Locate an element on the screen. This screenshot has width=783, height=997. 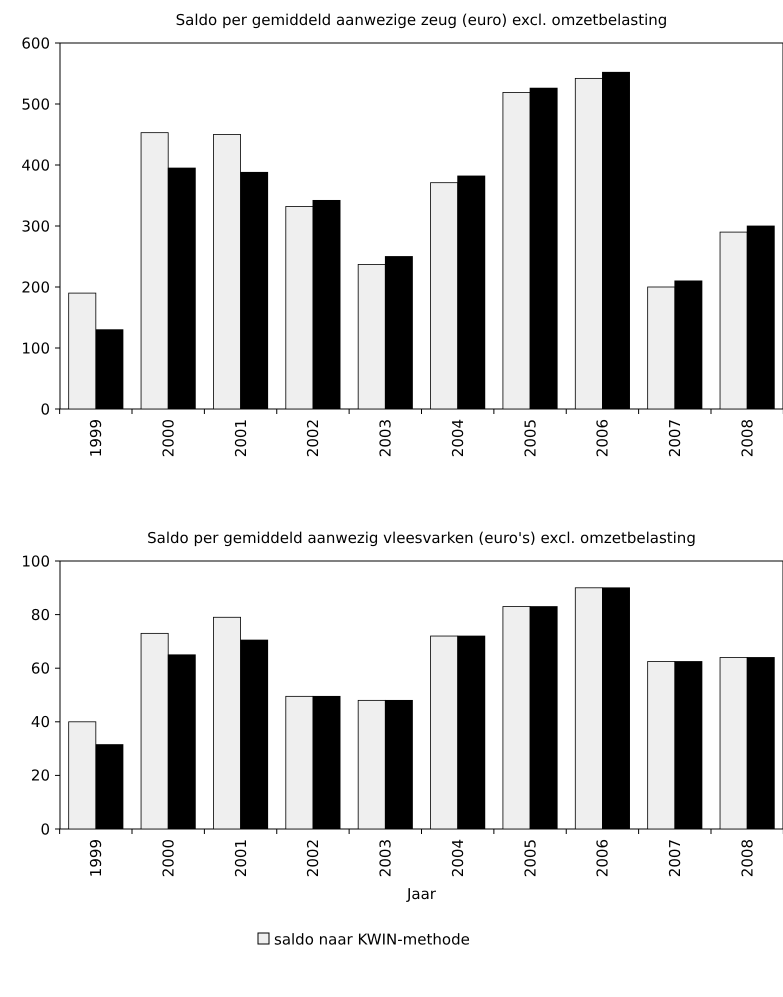
legend-label: saldo naar KWIN-methode is located at coordinates (372, 939).